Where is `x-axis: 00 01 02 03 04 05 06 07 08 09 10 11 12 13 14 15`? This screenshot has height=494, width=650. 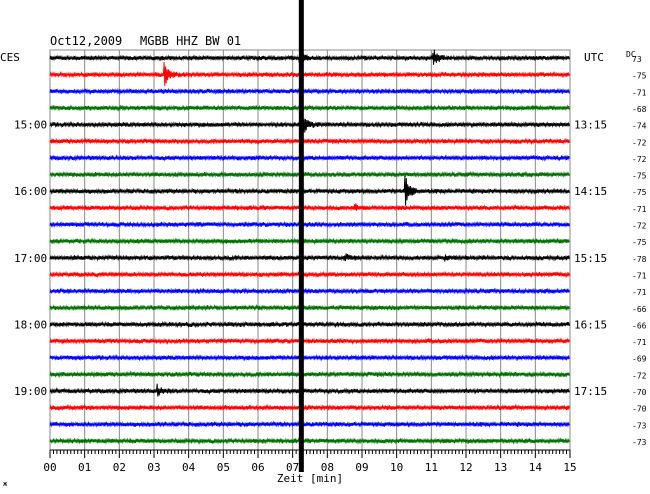
x-axis: 00 01 02 03 04 05 06 07 08 09 10 11 12 13 14 15 is located at coordinates (310, 461).